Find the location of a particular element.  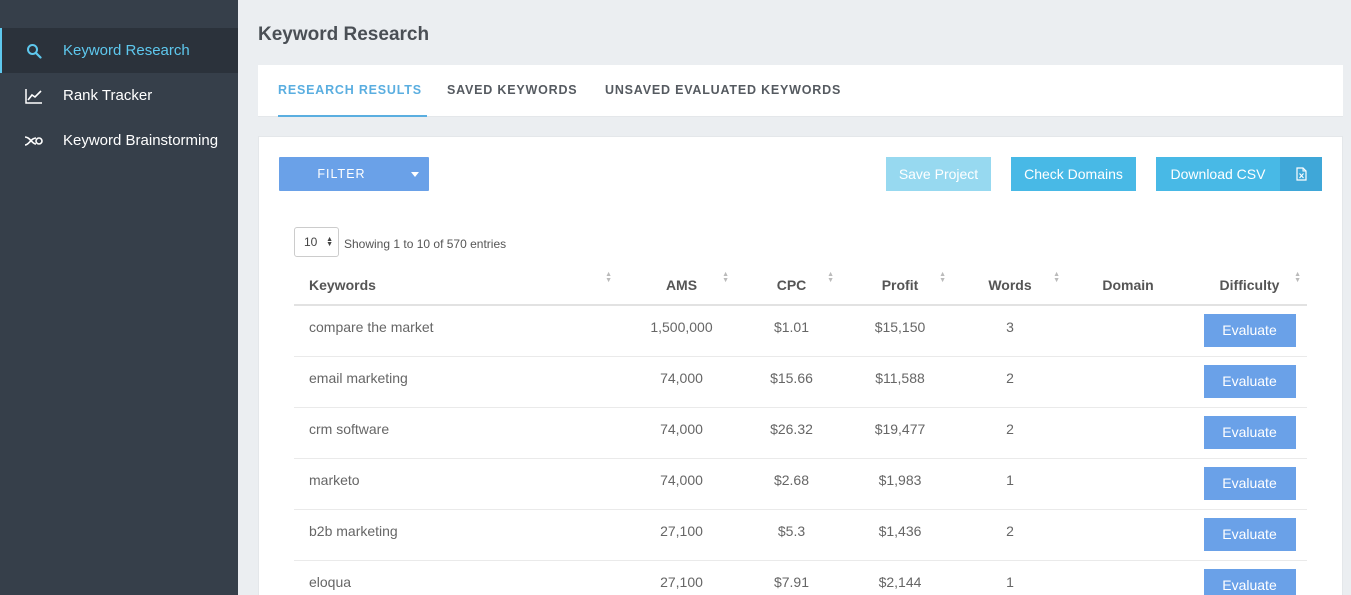

tab-unsaved-evaluated-keywords: UNSAVED EVALUATED KEYWORDS is located at coordinates (723, 90).